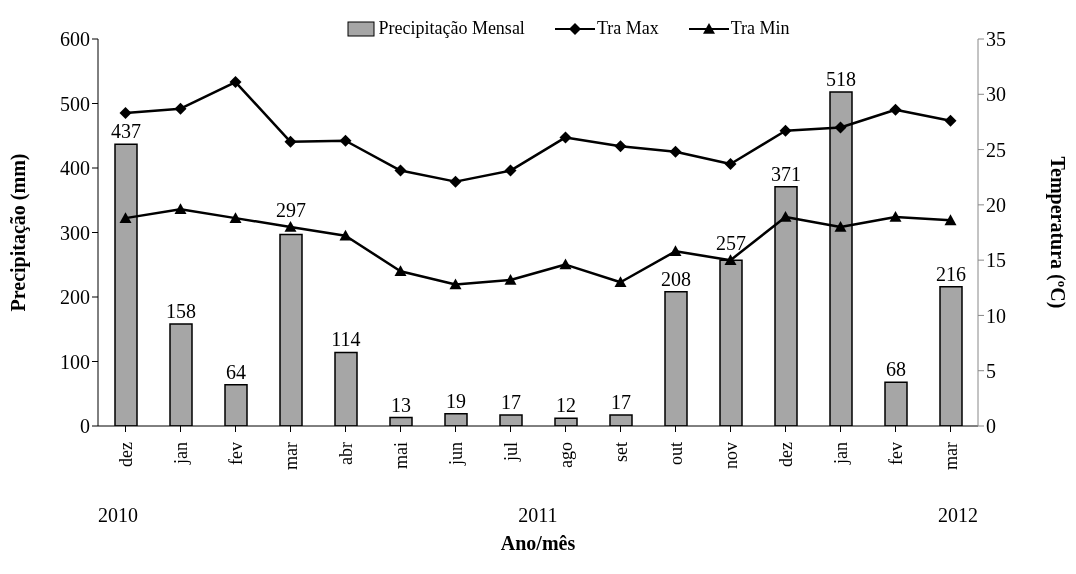 Image resolution: width=1076 pixels, height=574 pixels. Describe the element at coordinates (75, 103) in the screenshot. I see `y-tick-label: 500` at that location.